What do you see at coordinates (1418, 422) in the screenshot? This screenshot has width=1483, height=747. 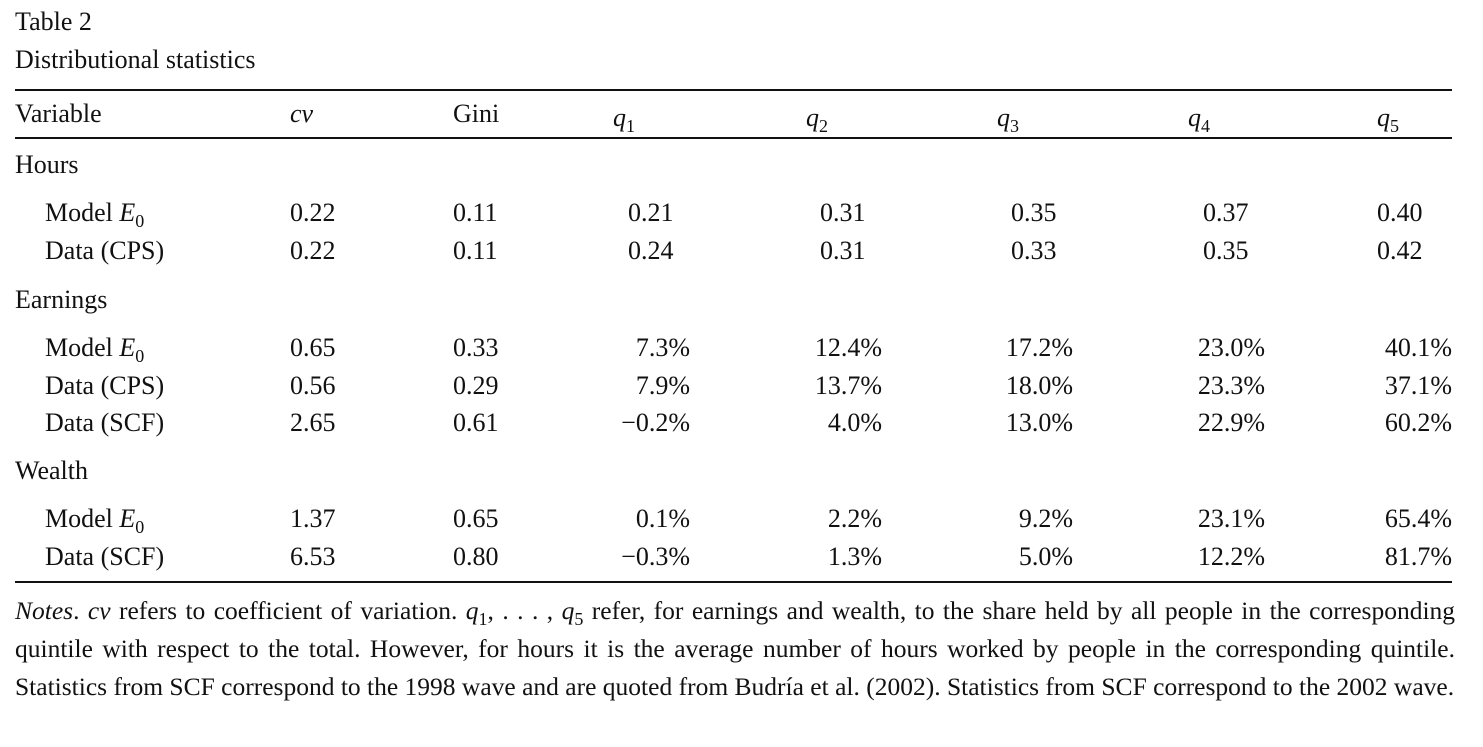 I see `cell-text: 60.2%` at bounding box center [1418, 422].